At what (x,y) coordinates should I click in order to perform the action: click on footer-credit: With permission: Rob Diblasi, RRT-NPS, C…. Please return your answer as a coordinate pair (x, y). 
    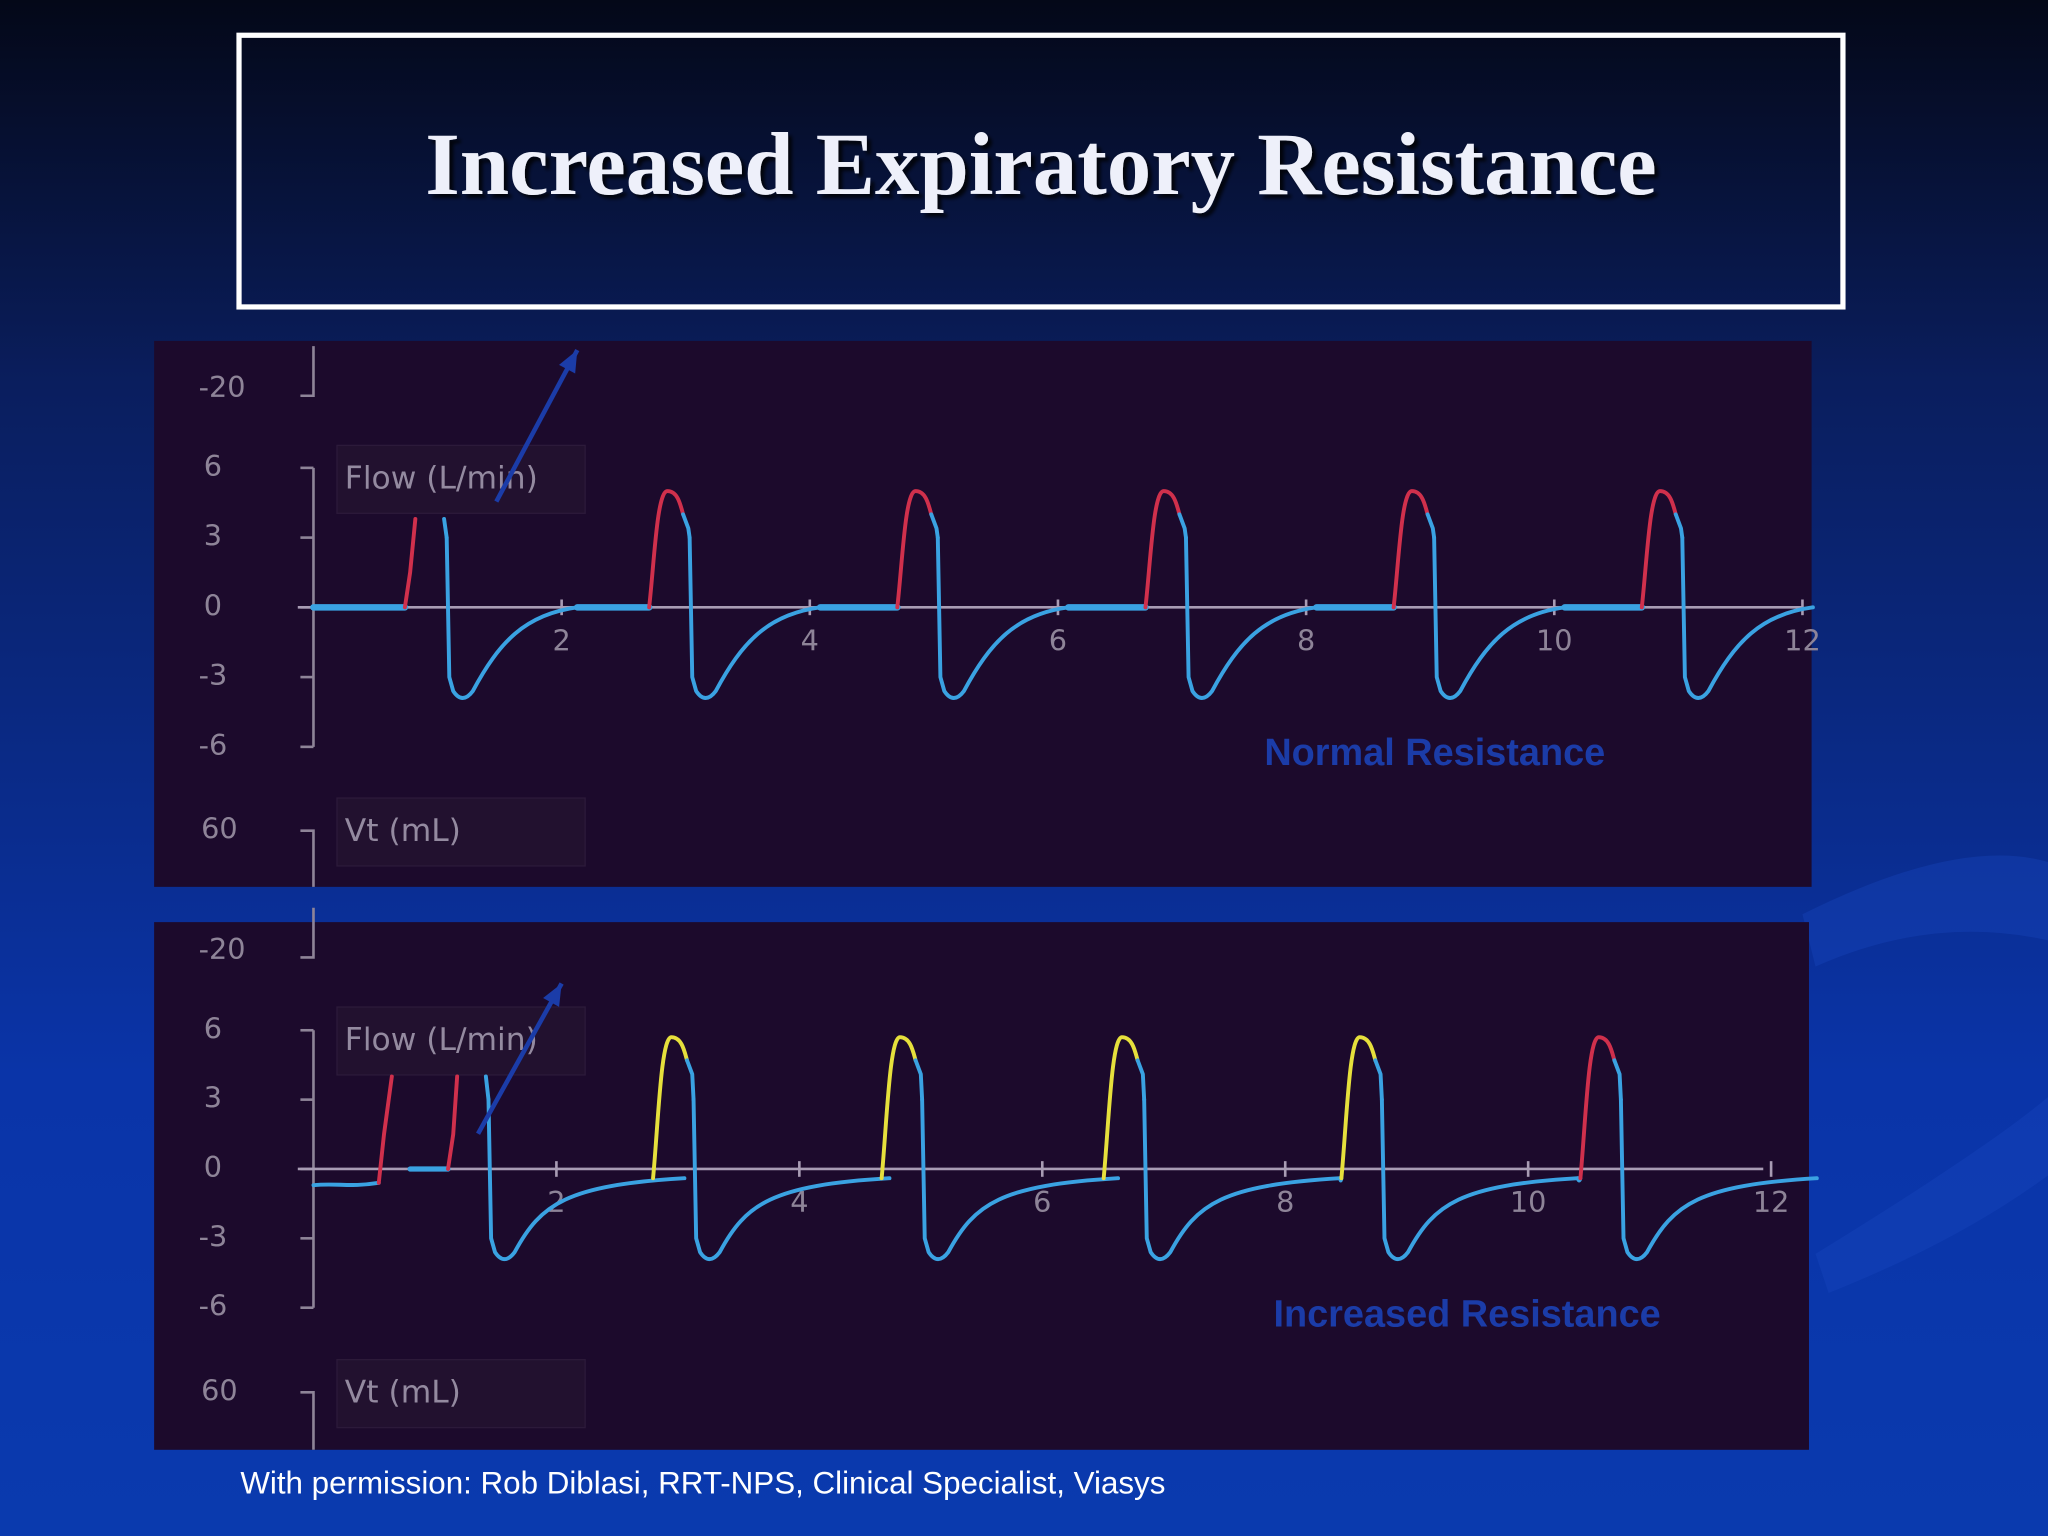
    Looking at the image, I should click on (702, 1482).